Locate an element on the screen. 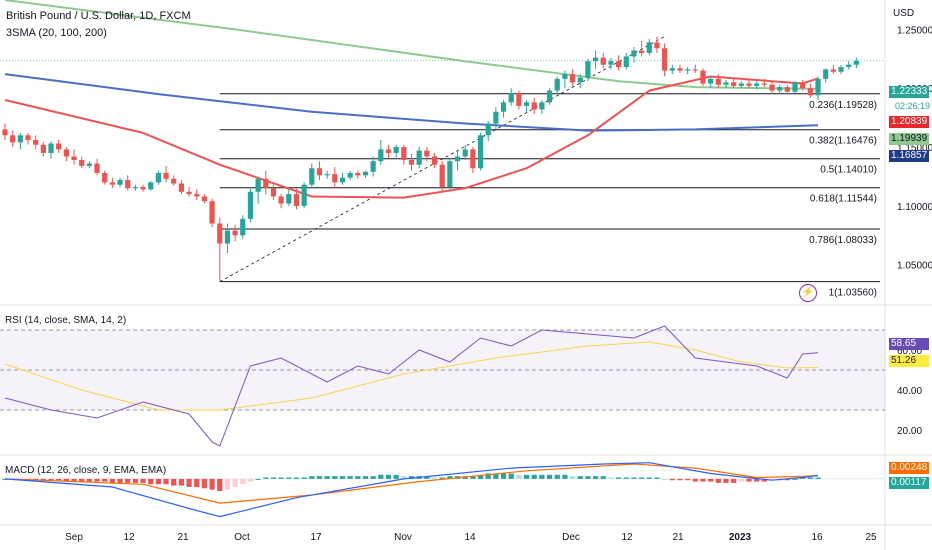 Image resolution: width=932 pixels, height=550 pixels. time-tick-label: Dec is located at coordinates (571, 537).